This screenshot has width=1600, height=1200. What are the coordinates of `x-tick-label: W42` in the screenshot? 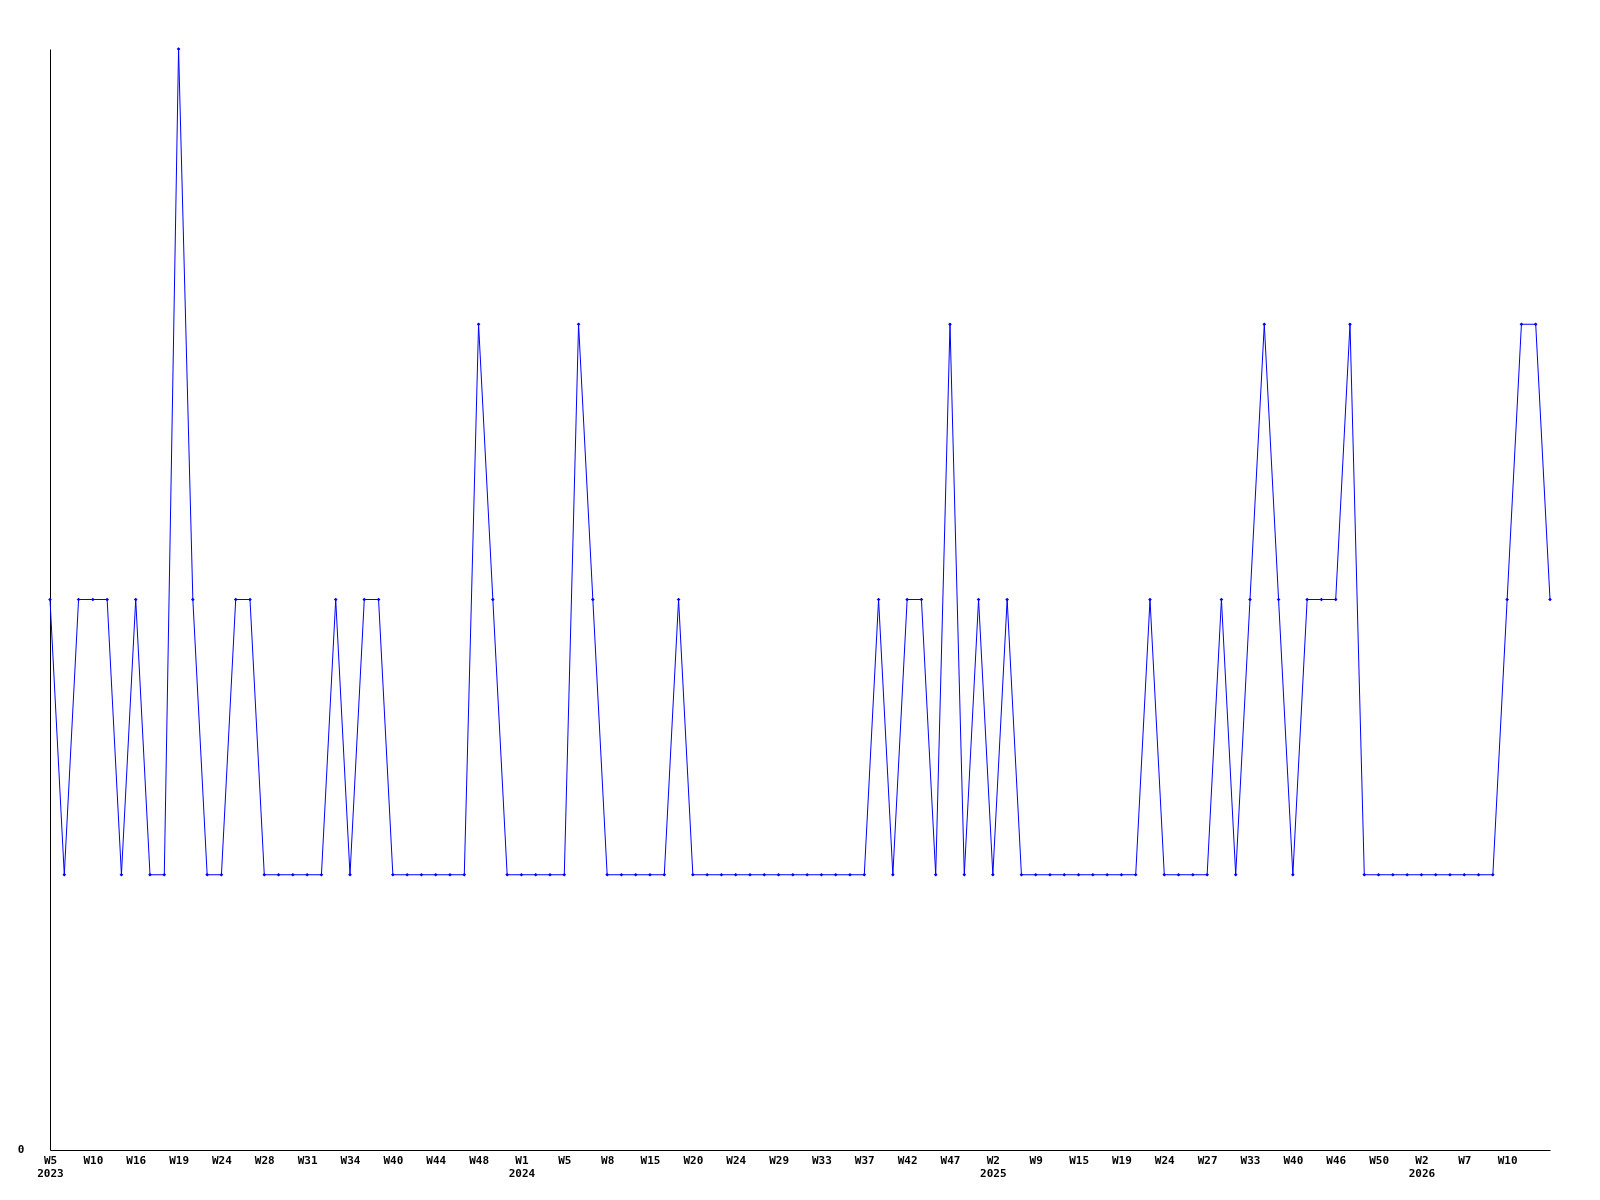 It's located at (907, 1160).